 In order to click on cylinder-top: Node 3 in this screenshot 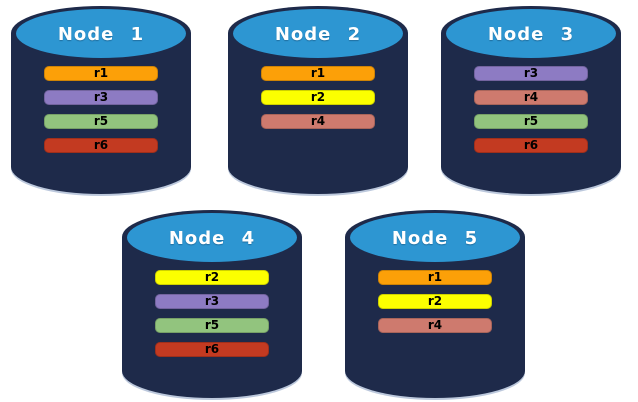, I will do `click(531, 33)`.